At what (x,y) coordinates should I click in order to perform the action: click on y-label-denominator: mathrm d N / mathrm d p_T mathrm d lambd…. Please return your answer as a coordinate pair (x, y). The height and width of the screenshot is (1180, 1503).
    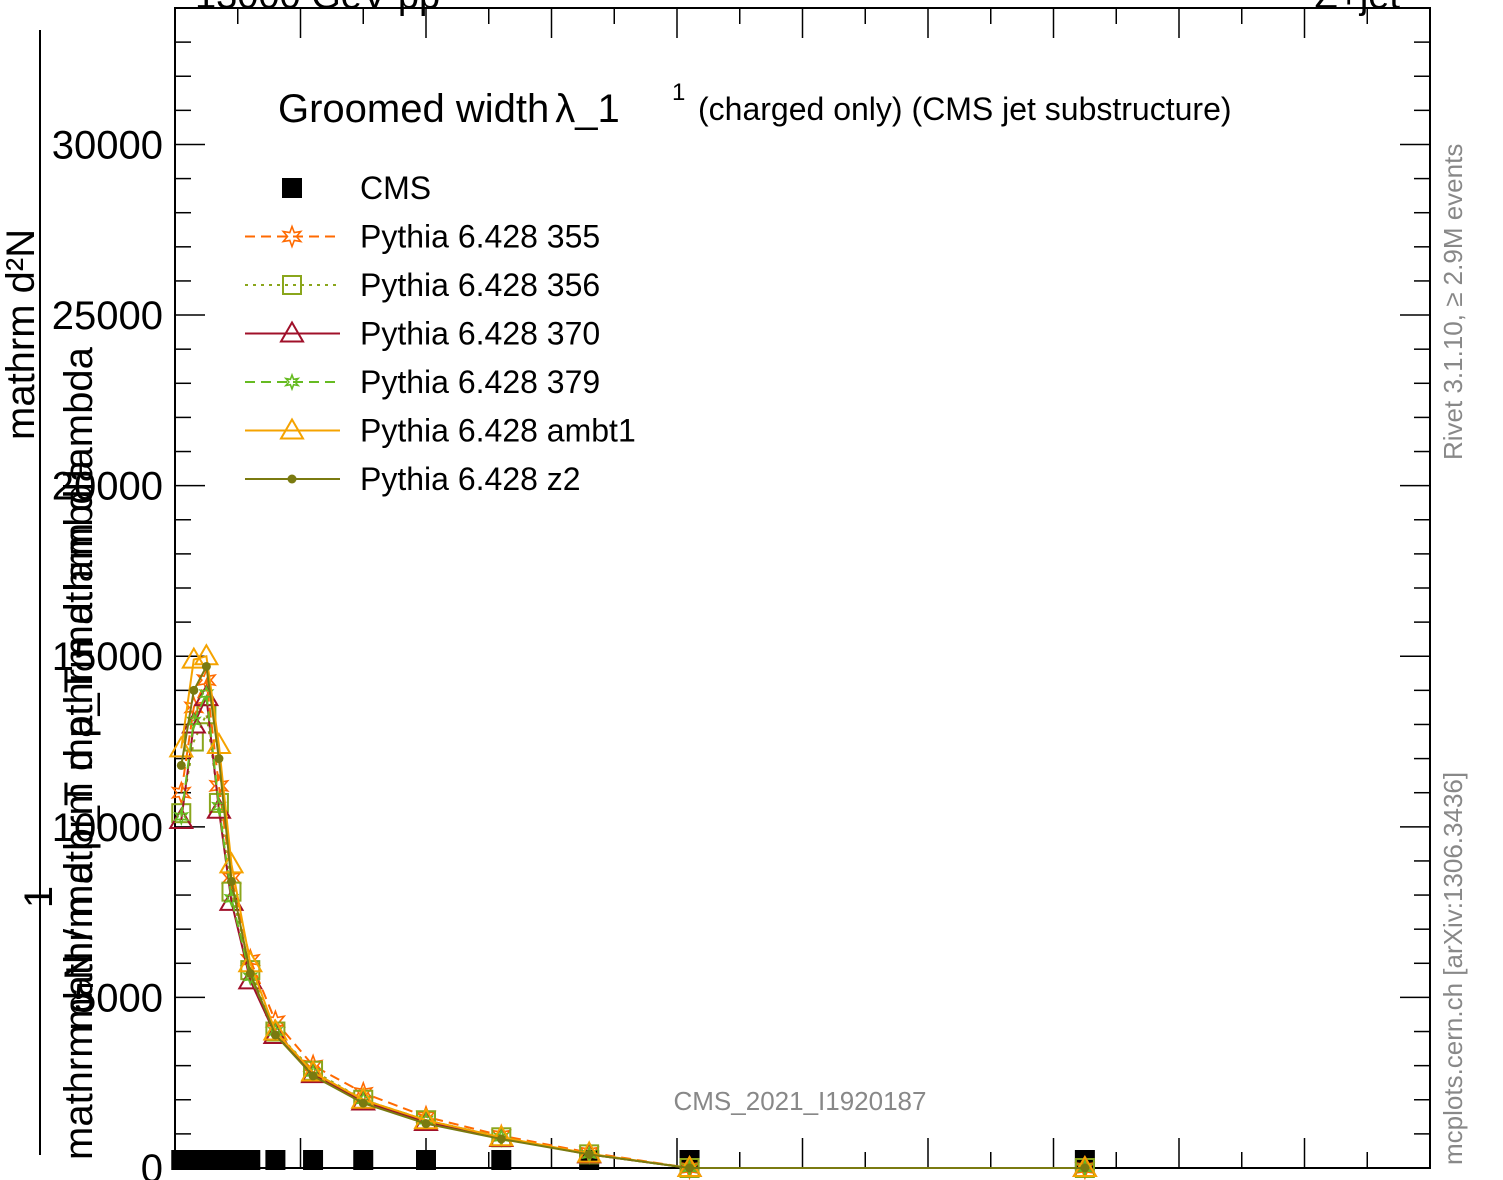
    Looking at the image, I should click on (79, 753).